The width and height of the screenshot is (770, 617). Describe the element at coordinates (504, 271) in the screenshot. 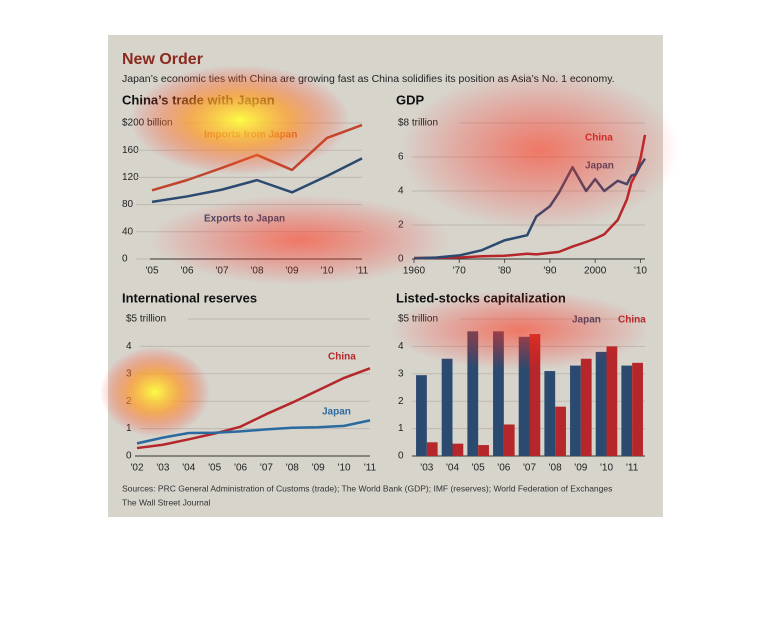

I see `x-tick-label: '80` at that location.